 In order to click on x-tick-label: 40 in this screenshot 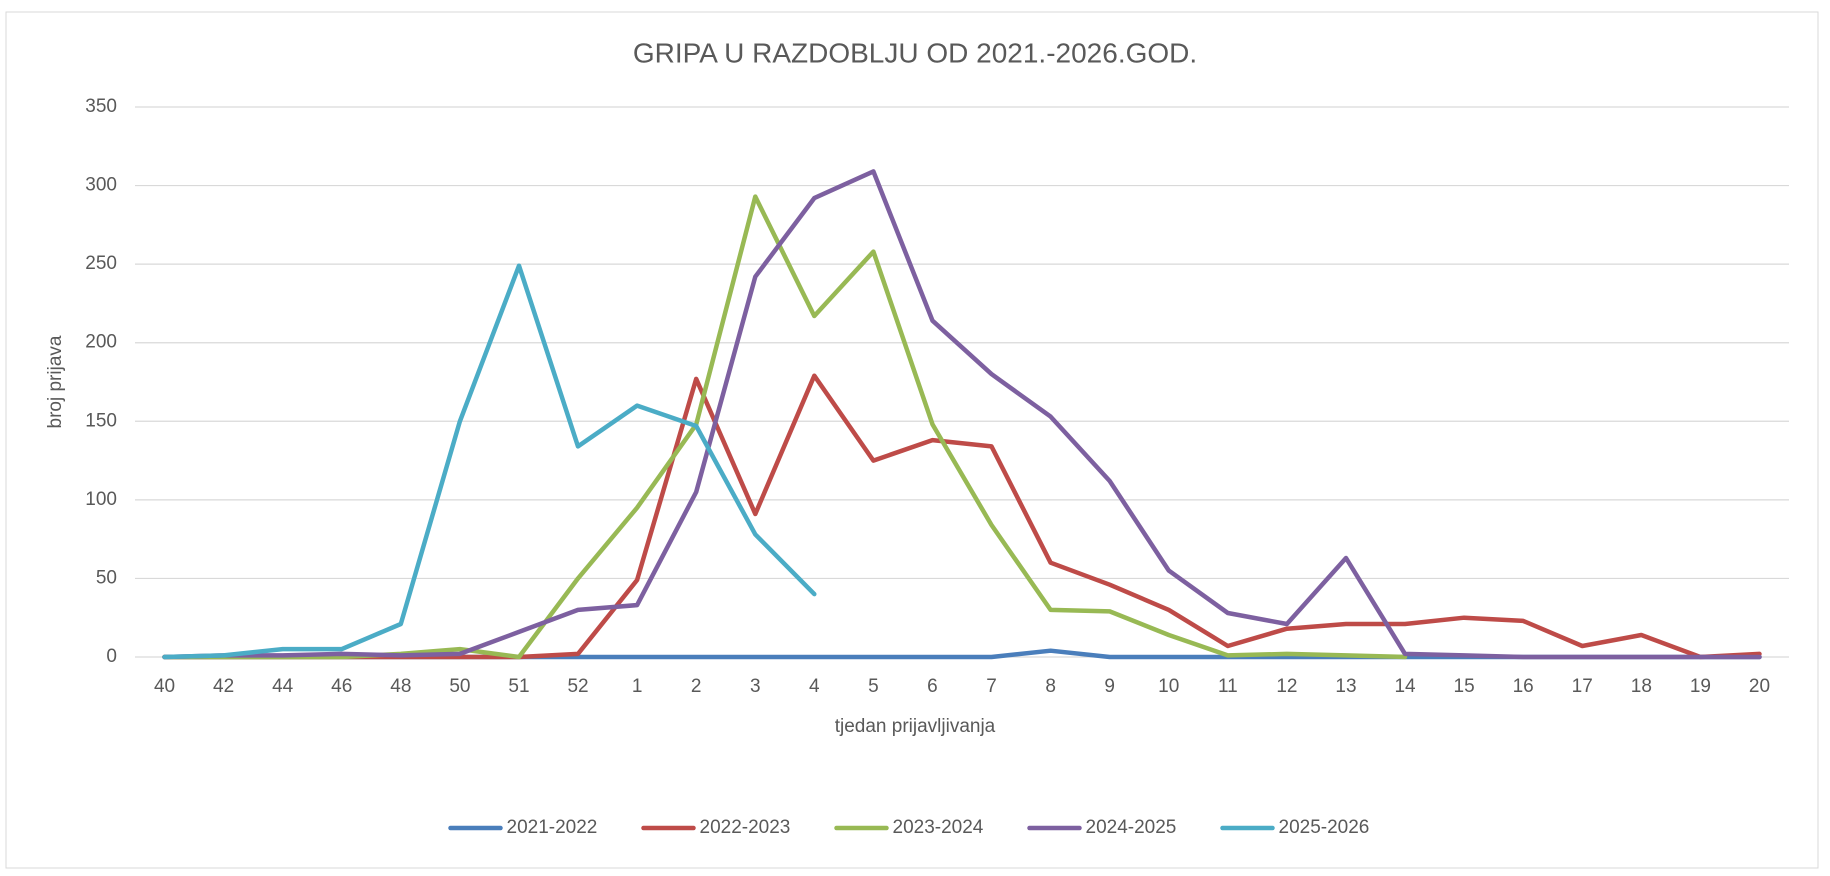, I will do `click(164, 686)`.